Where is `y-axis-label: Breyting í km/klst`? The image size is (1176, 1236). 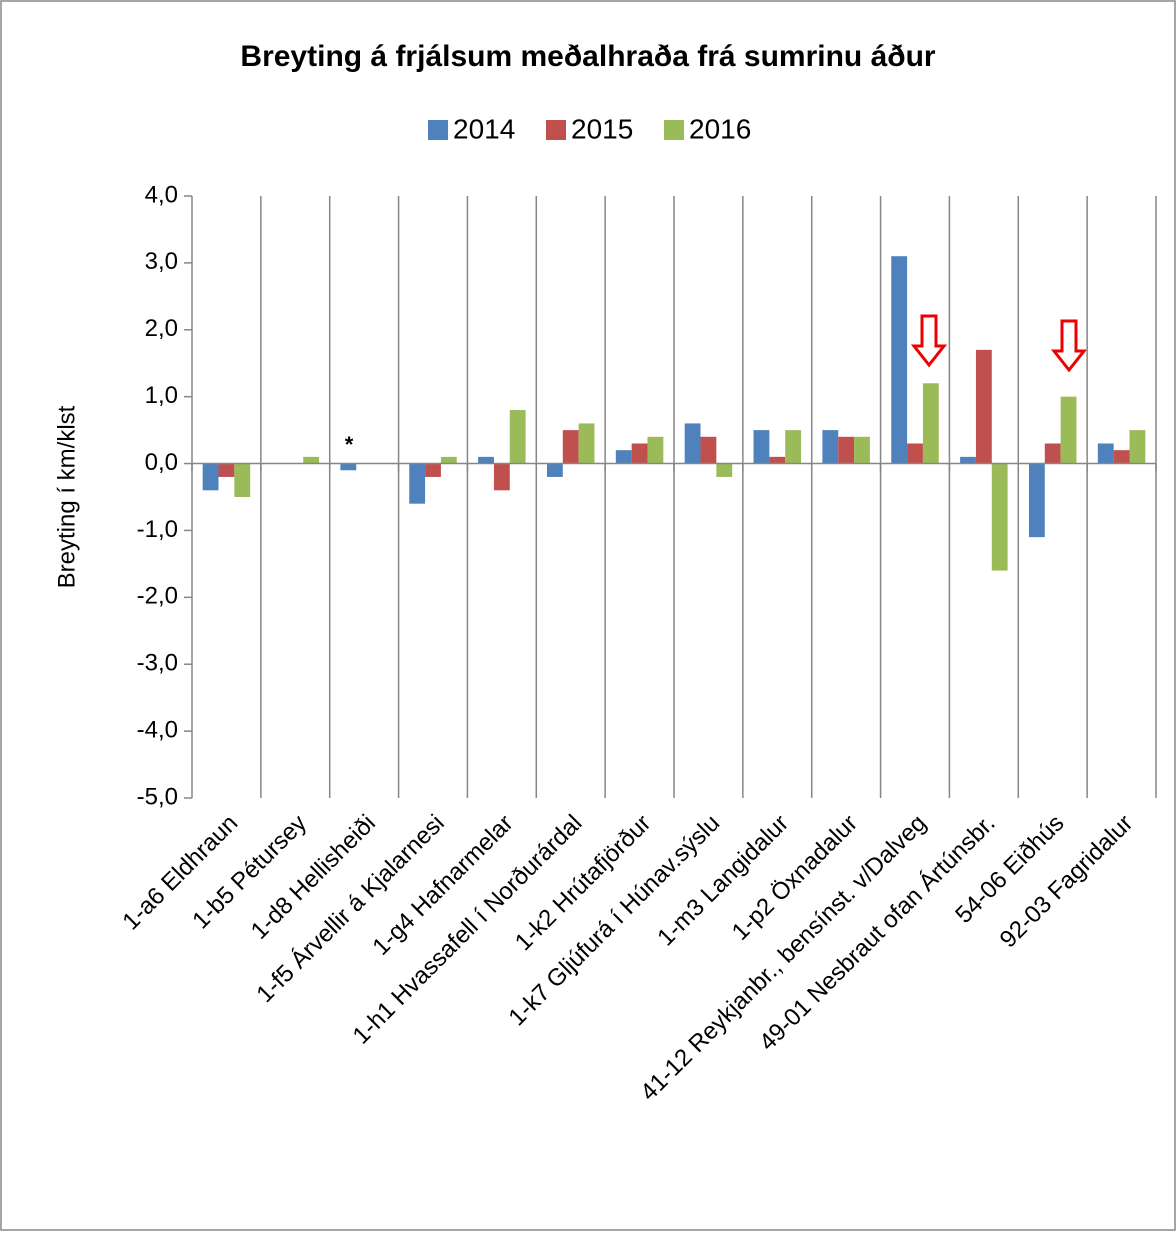
y-axis-label: Breyting í km/klst is located at coordinates (66, 496).